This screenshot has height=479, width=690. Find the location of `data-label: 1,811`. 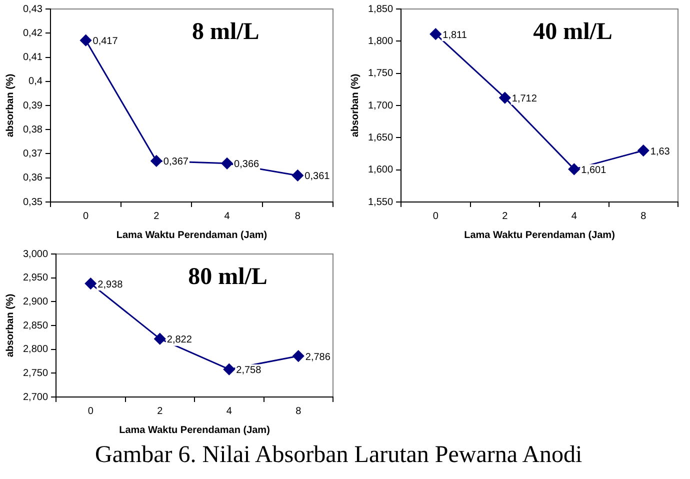

data-label: 1,811 is located at coordinates (455, 35).